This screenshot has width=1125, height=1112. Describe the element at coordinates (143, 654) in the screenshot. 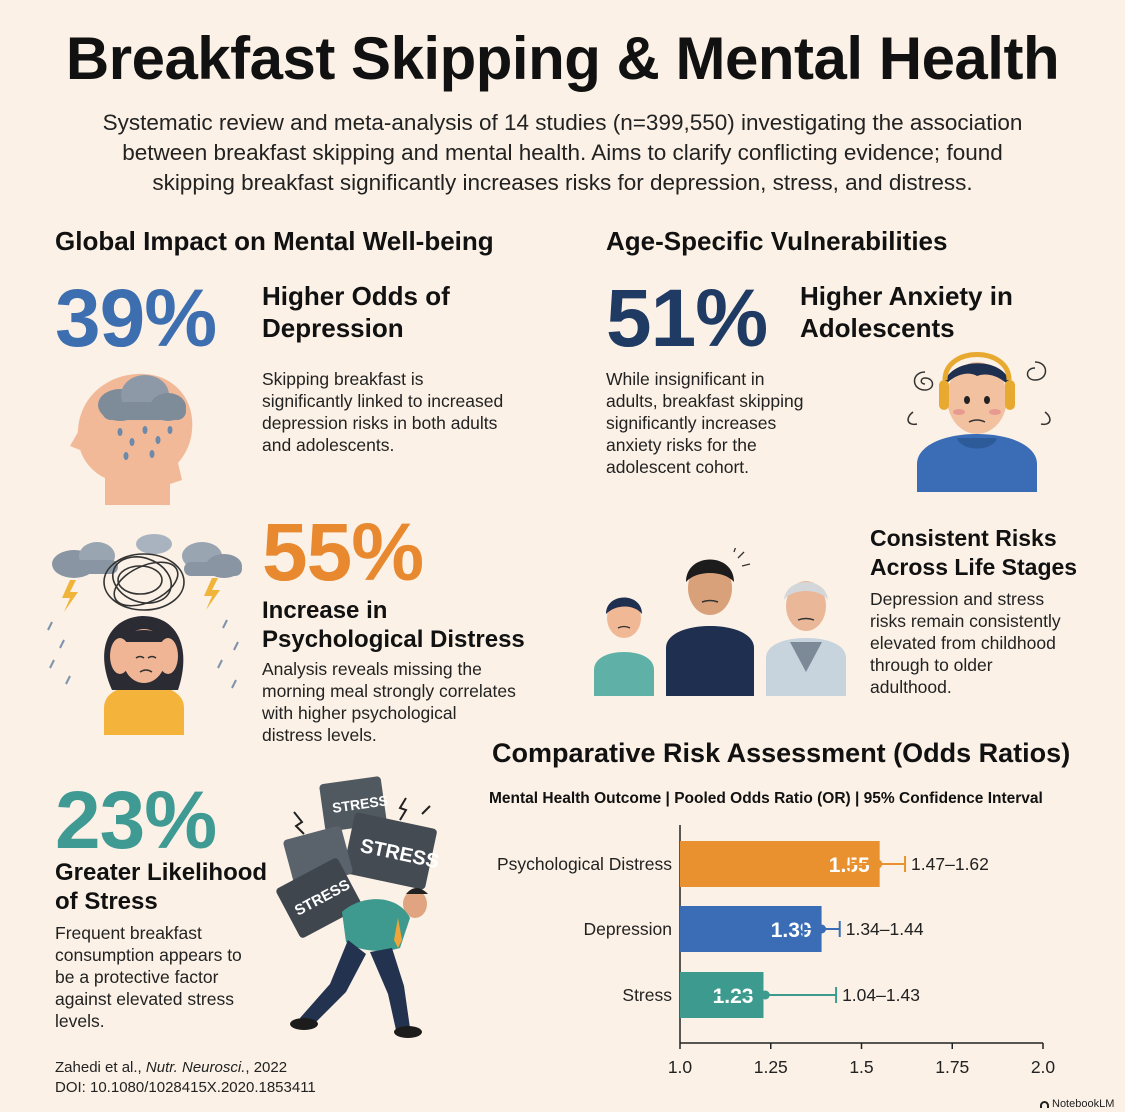

I see `rain-lines-icon` at that location.